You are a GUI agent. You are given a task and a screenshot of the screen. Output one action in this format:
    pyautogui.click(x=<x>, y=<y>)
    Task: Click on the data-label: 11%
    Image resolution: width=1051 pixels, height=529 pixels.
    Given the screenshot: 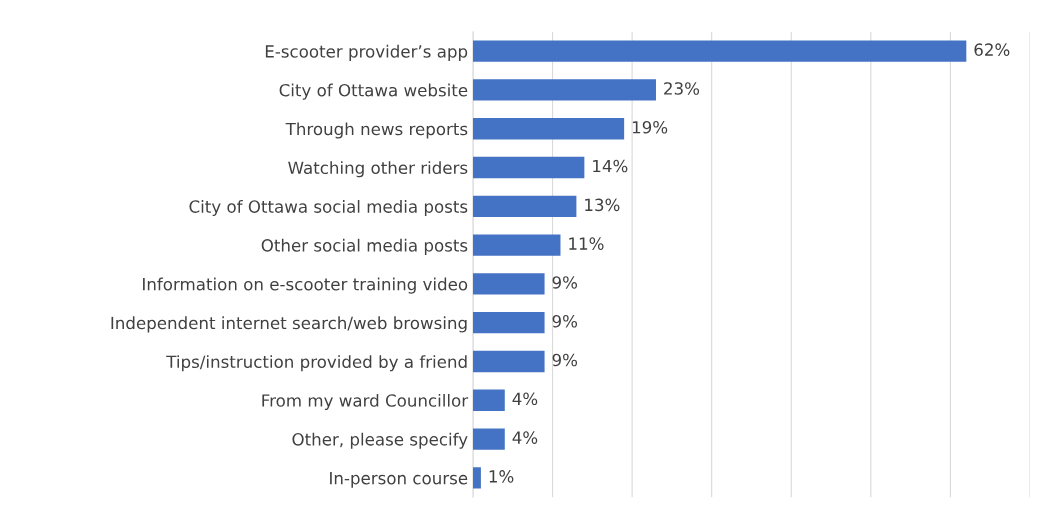 What is the action you would take?
    pyautogui.click(x=586, y=243)
    